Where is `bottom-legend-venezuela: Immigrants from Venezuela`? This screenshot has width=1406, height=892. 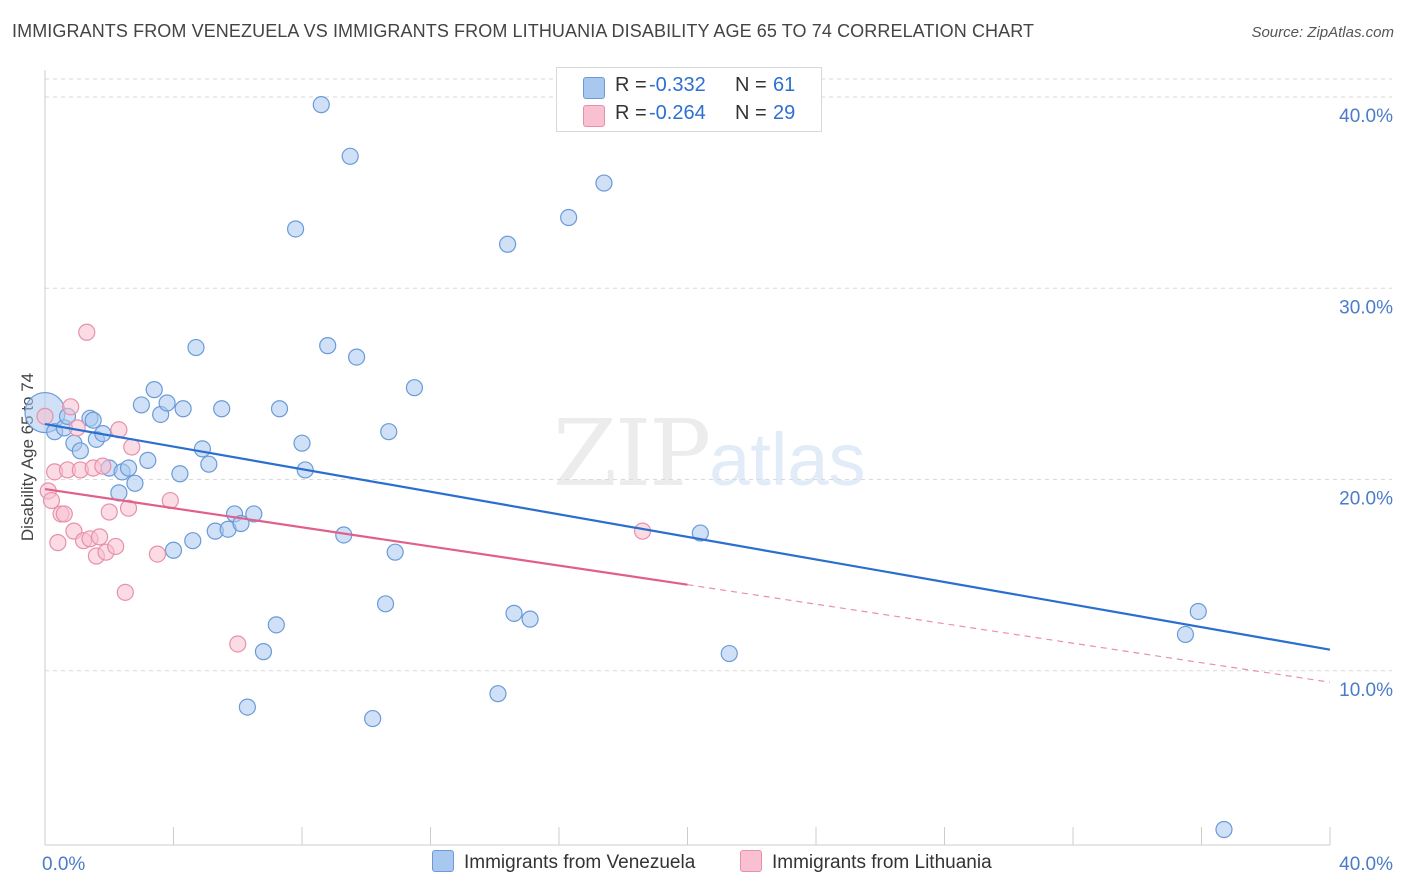
bottom-legend-venezuela: Immigrants from Venezuela is located at coordinates (563, 862).